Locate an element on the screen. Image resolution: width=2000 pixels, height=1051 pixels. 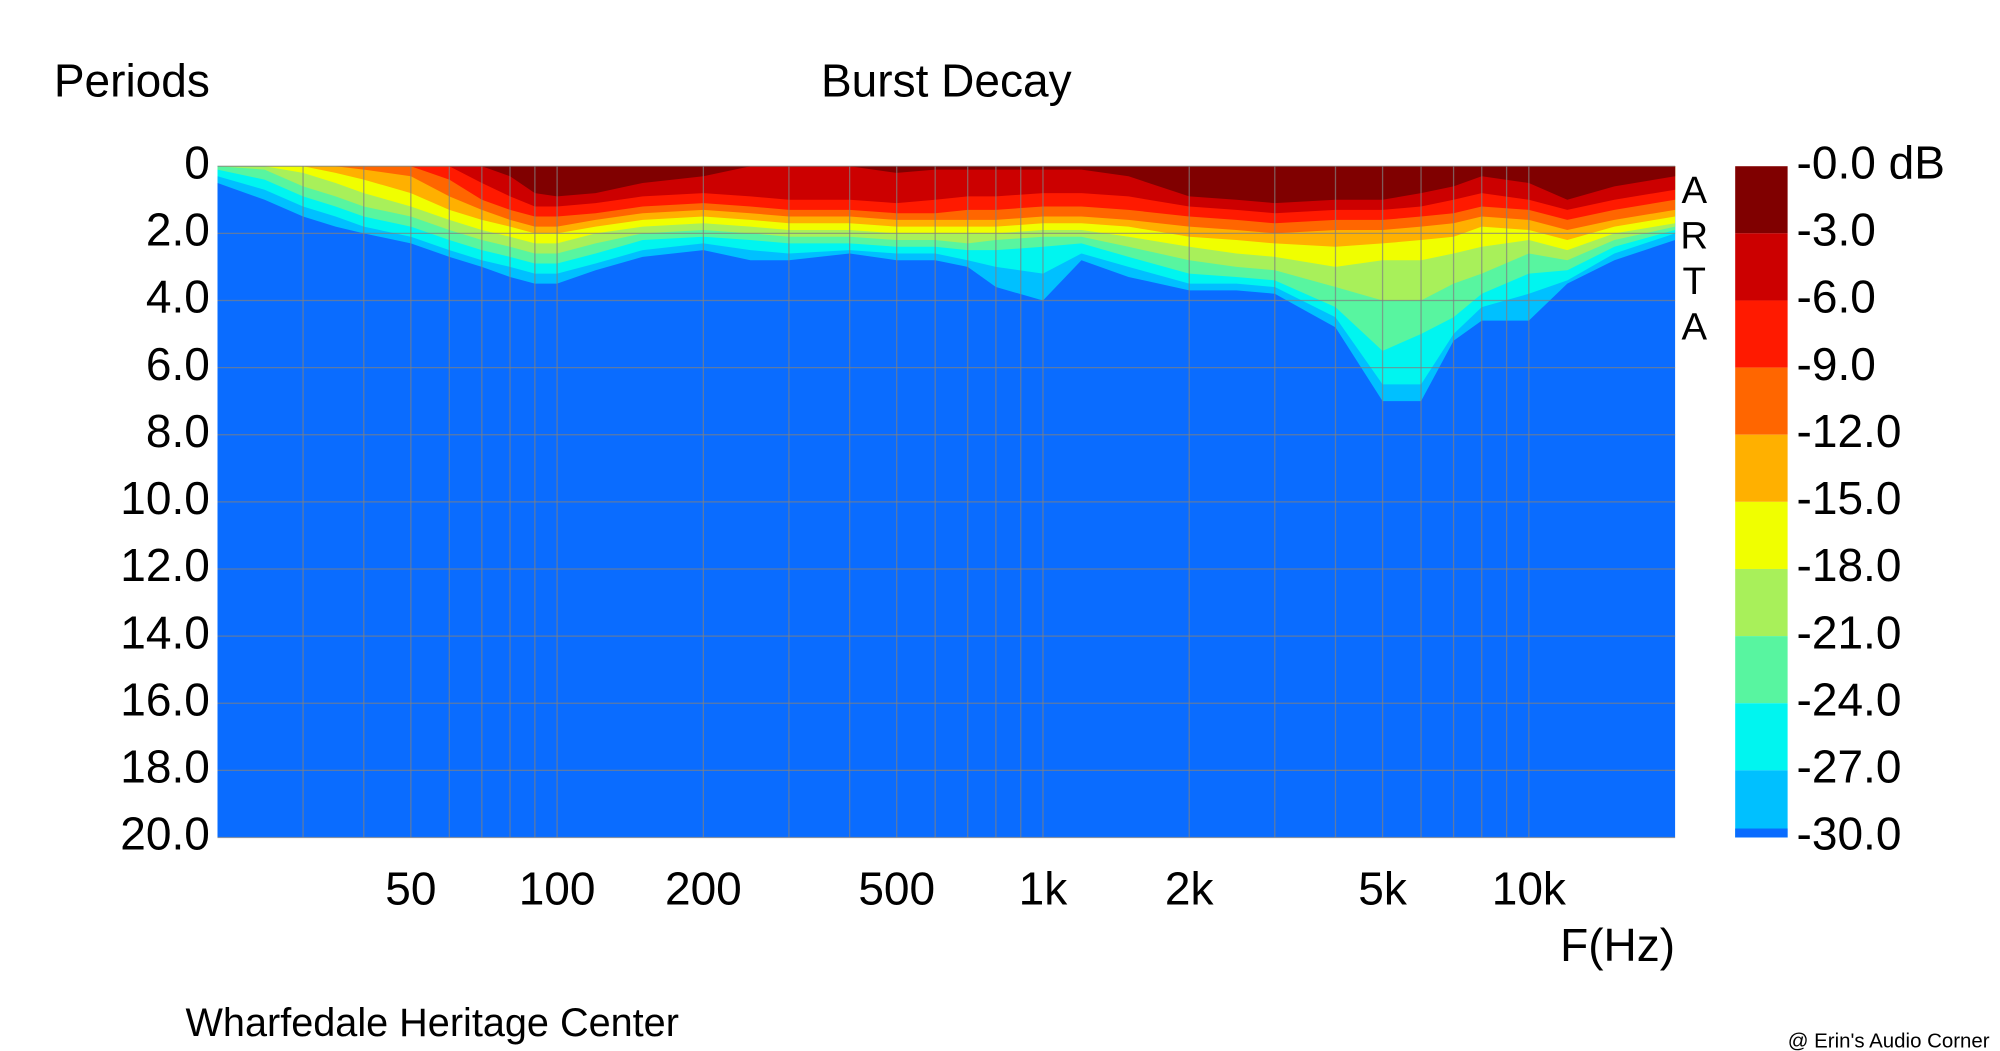
colorbar-tick-label: -30.0 is located at coordinates (1849, 834).